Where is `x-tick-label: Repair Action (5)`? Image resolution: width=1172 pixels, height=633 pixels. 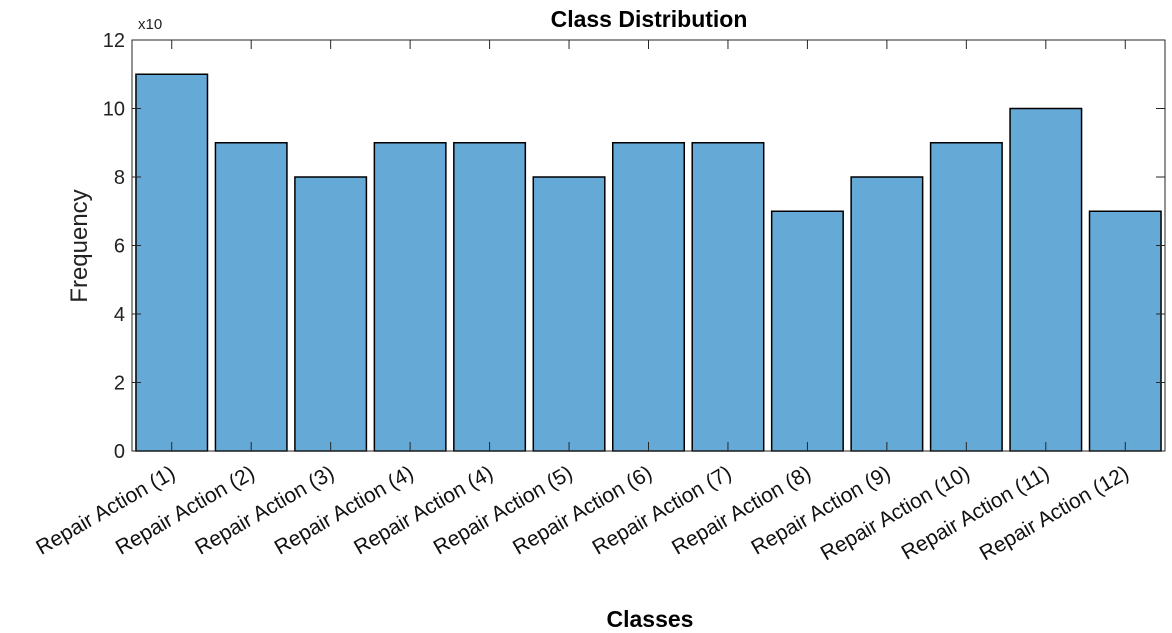 x-tick-label: Repair Action (5) is located at coordinates (503, 510).